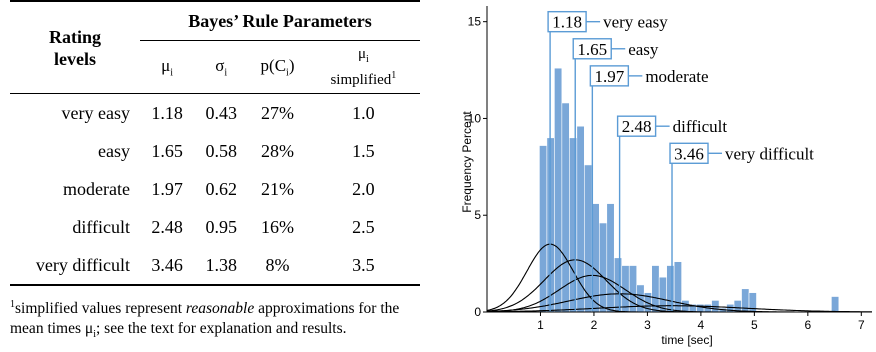 The width and height of the screenshot is (876, 352). Describe the element at coordinates (363, 264) in the screenshot. I see `simplified-cell: 3.5` at that location.